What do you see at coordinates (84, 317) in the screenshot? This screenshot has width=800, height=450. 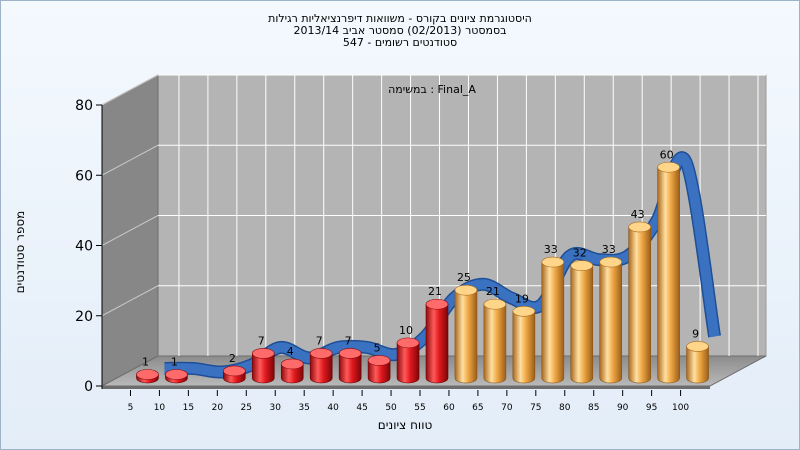 I see `y-tick-label: 20` at bounding box center [84, 317].